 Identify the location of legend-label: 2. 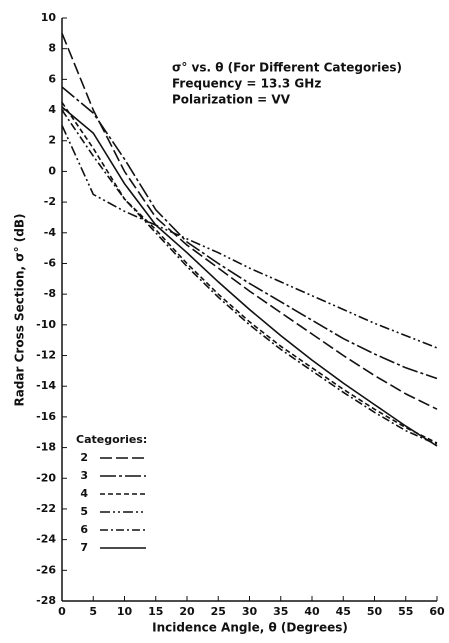
(84, 457).